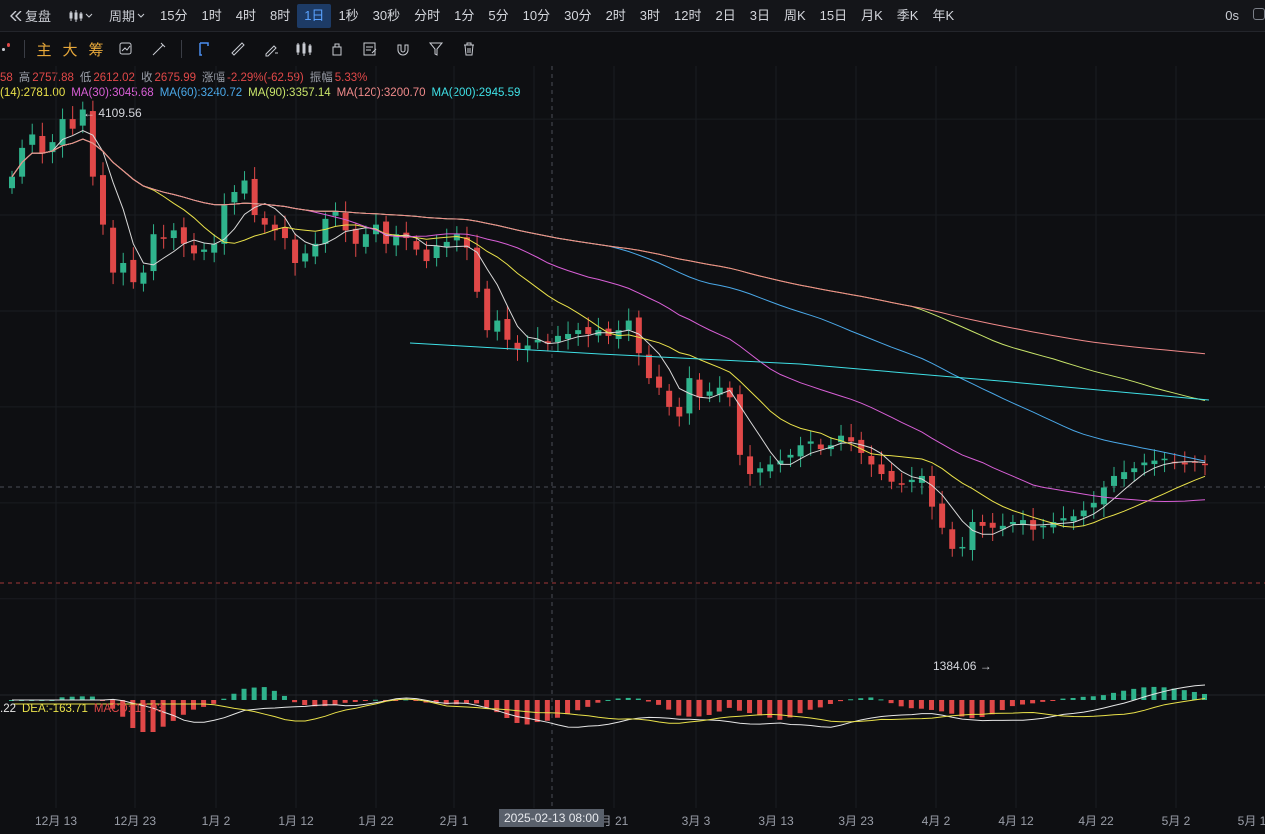 This screenshot has height=834, width=1265. Describe the element at coordinates (70, 50) in the screenshot. I see `big-order-button: 大` at that location.